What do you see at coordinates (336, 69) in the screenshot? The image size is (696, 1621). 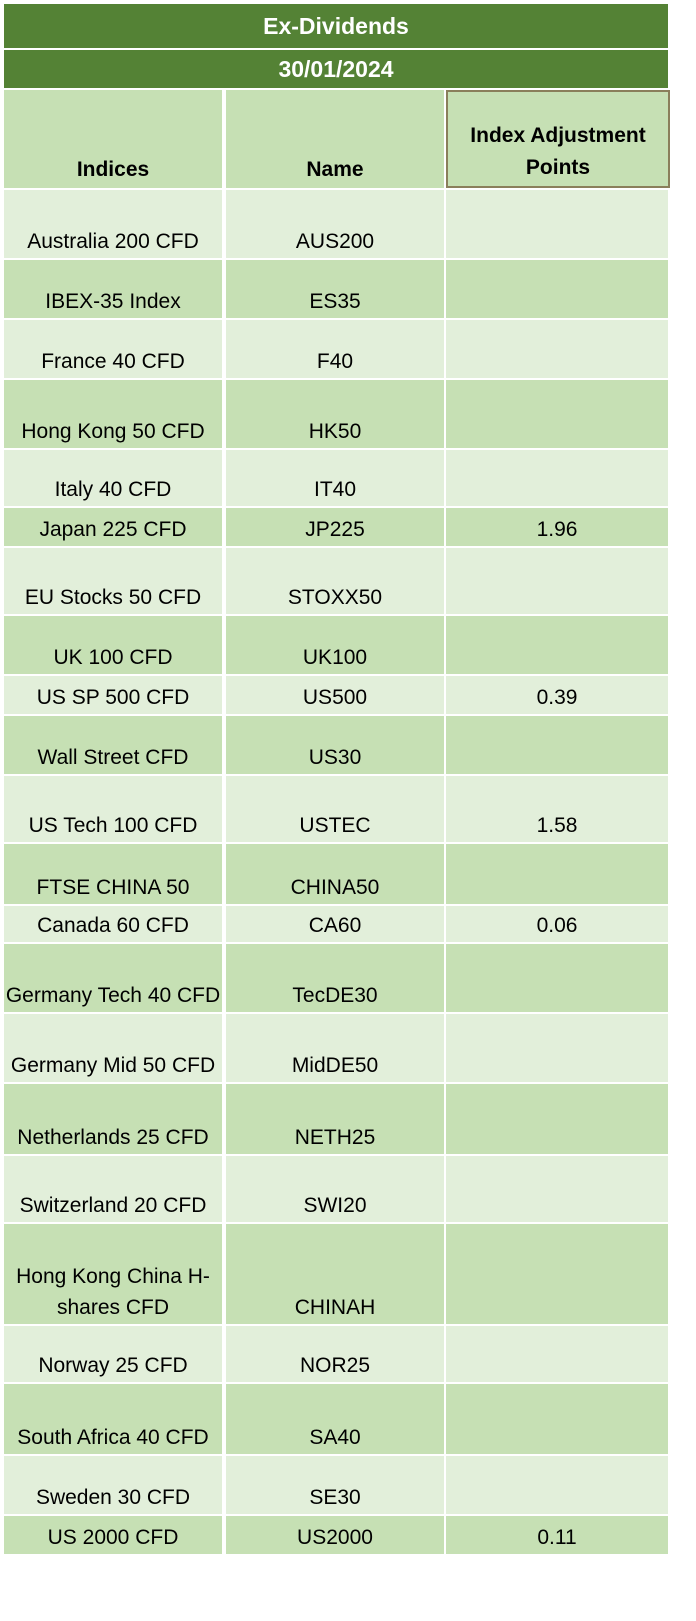 I see `sheet-date: 30/01/2024` at bounding box center [336, 69].